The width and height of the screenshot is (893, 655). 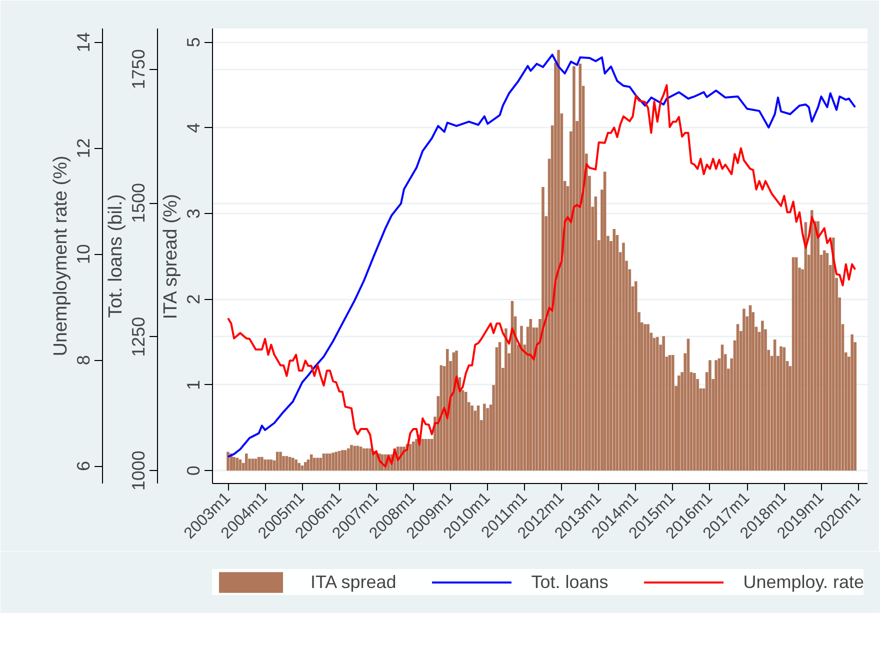 I want to click on y3-tick-label: 8, so click(x=84, y=360).